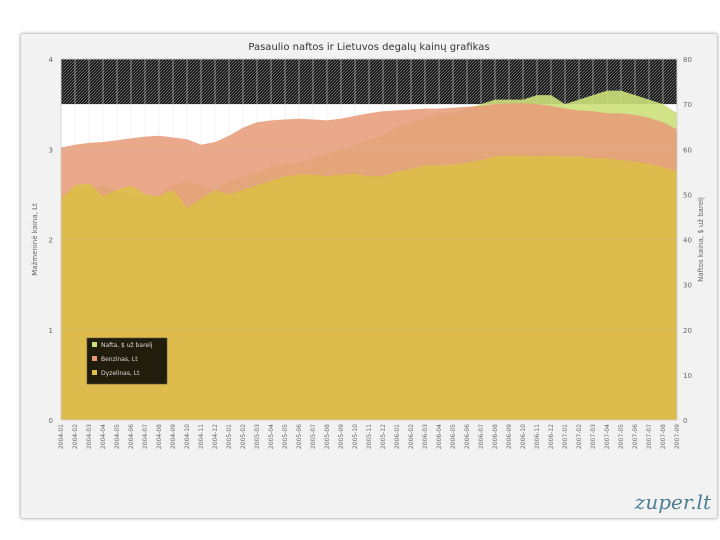  What do you see at coordinates (313, 436) in the screenshot?
I see `x-tick-label: 2005-07` at bounding box center [313, 436].